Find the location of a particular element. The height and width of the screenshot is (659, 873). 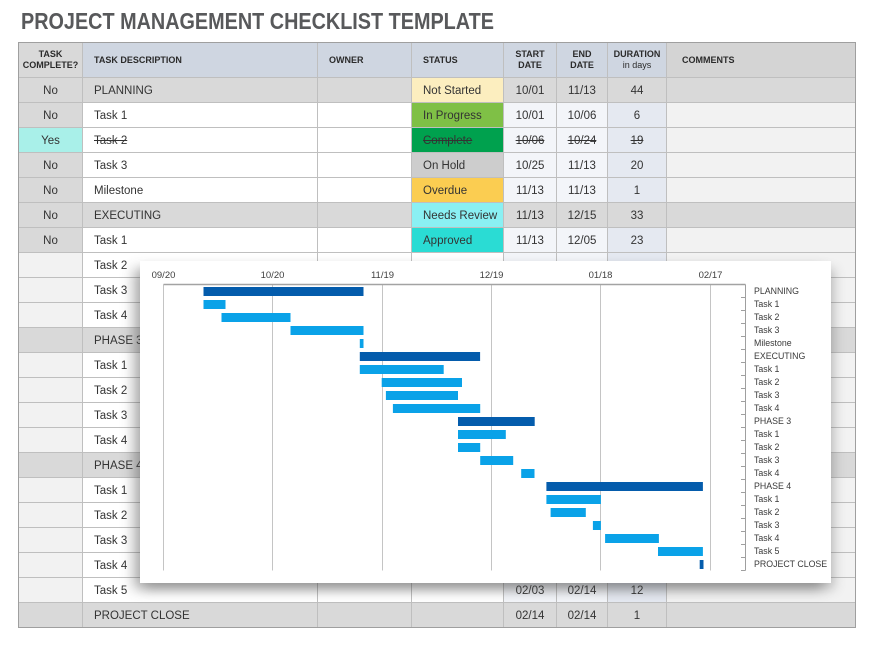

svg-text: 12/19 is located at coordinates (492, 275).